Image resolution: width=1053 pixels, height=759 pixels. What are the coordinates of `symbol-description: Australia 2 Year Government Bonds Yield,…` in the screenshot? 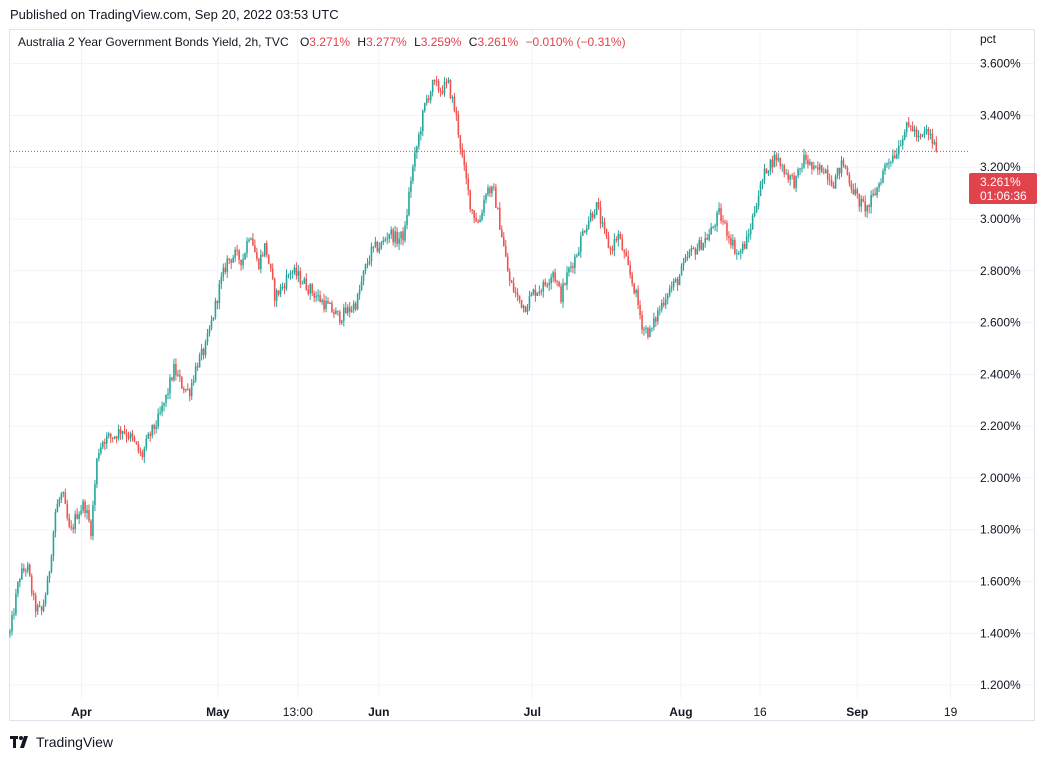 It's located at (153, 42).